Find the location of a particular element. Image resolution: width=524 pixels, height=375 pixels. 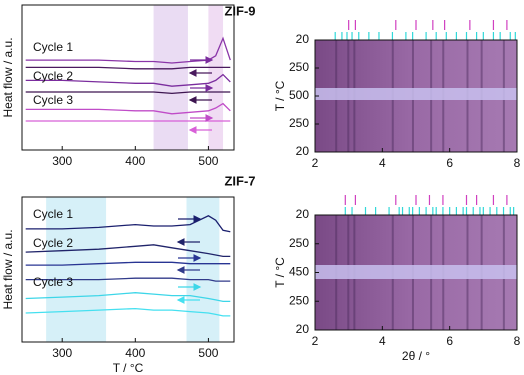

panel-title: ZIF-9 is located at coordinates (239, 10).